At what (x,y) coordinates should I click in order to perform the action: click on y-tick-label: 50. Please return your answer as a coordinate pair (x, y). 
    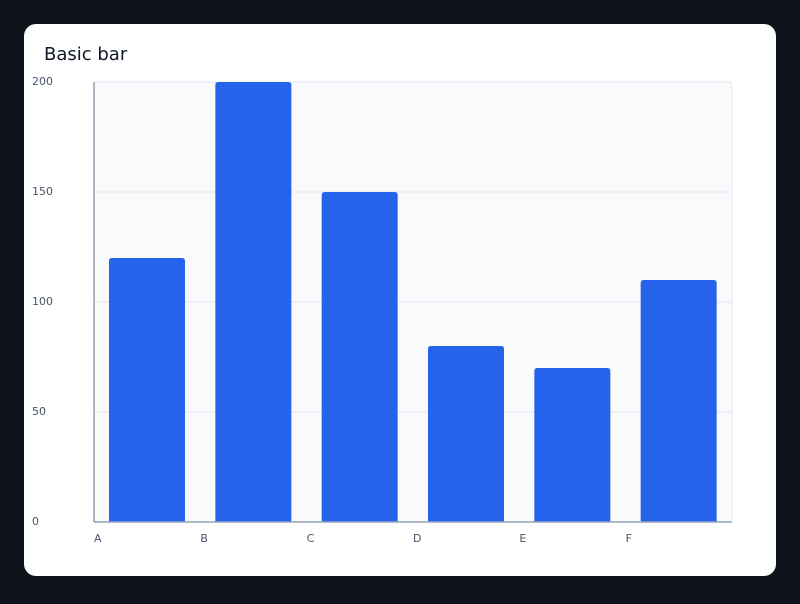
    Looking at the image, I should click on (39, 411).